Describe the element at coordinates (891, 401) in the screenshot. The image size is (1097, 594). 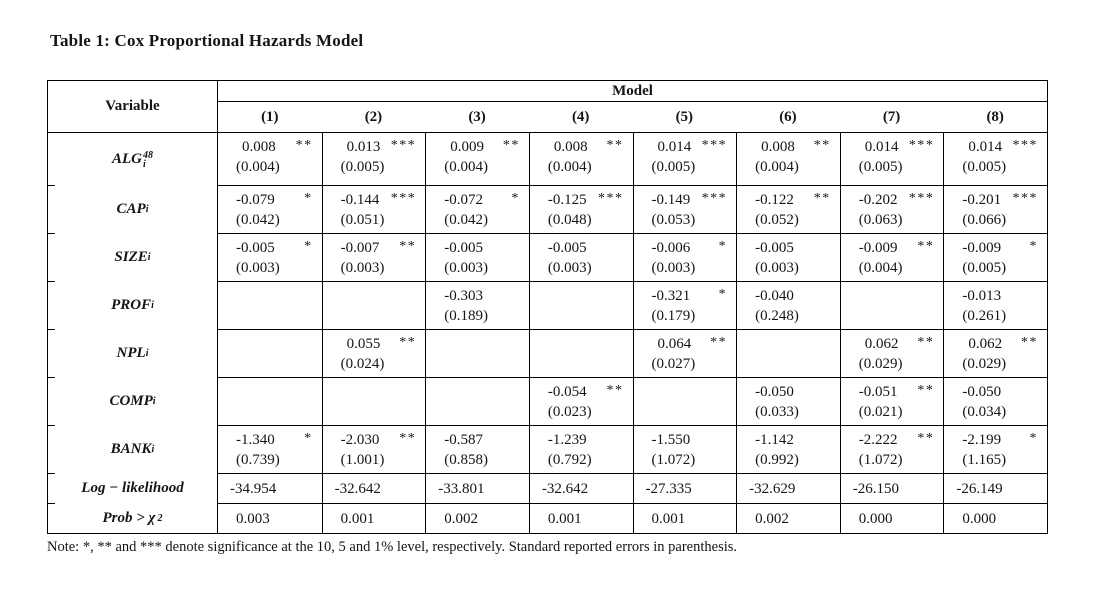
I see `coefficient-cell: -0.051 ** (0.021)` at that location.